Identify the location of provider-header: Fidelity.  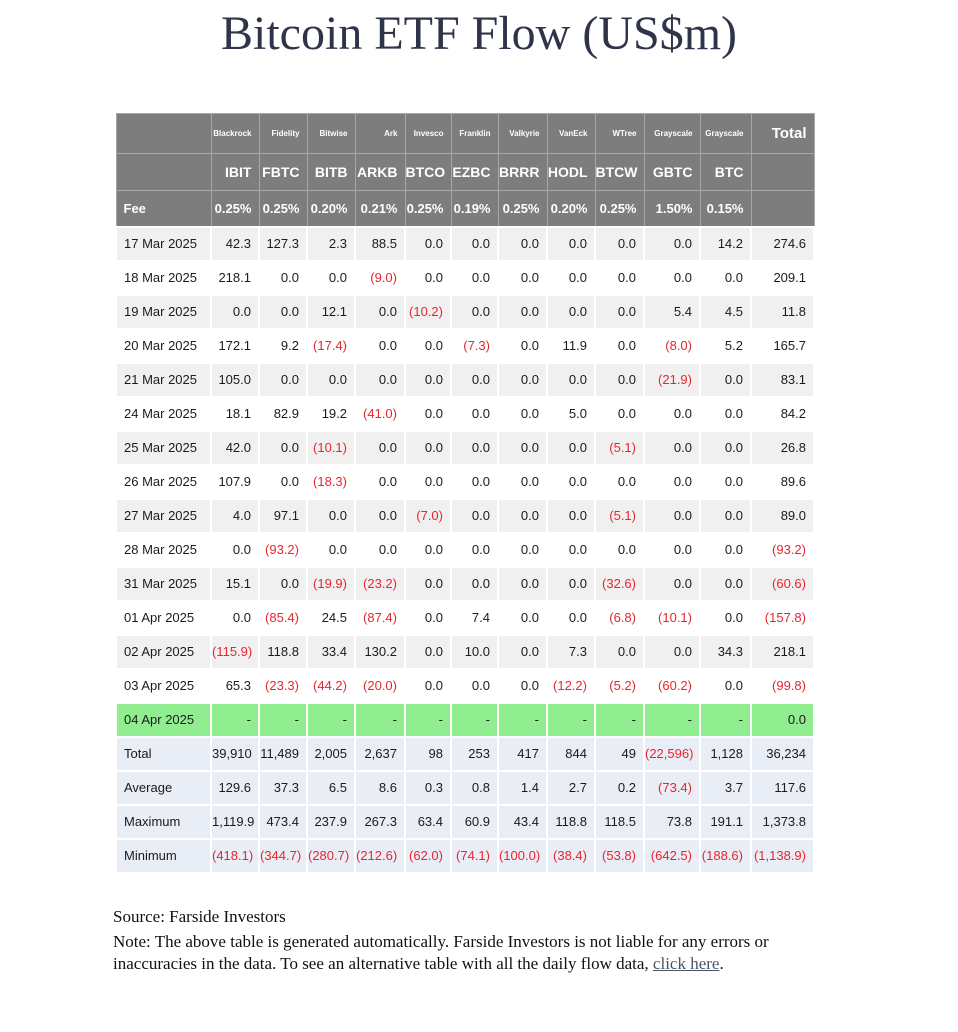
(283, 133).